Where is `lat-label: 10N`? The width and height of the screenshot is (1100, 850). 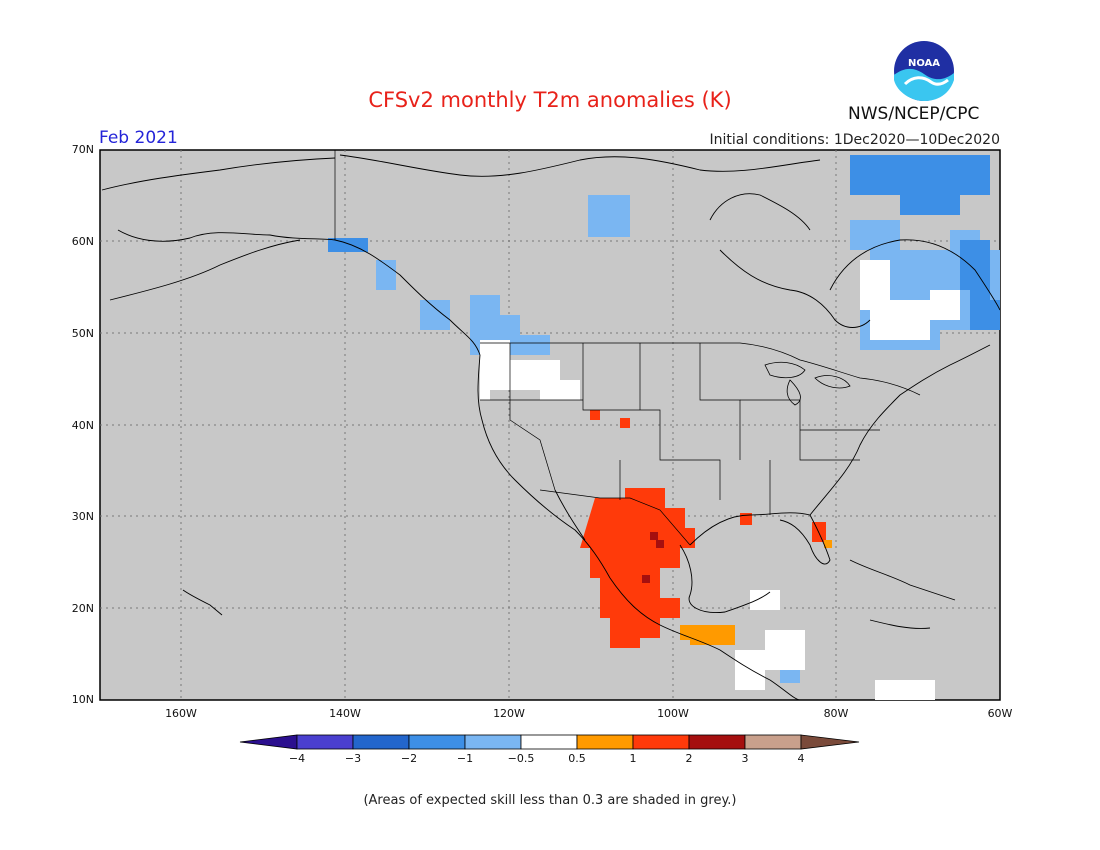 lat-label: 10N is located at coordinates (82, 699).